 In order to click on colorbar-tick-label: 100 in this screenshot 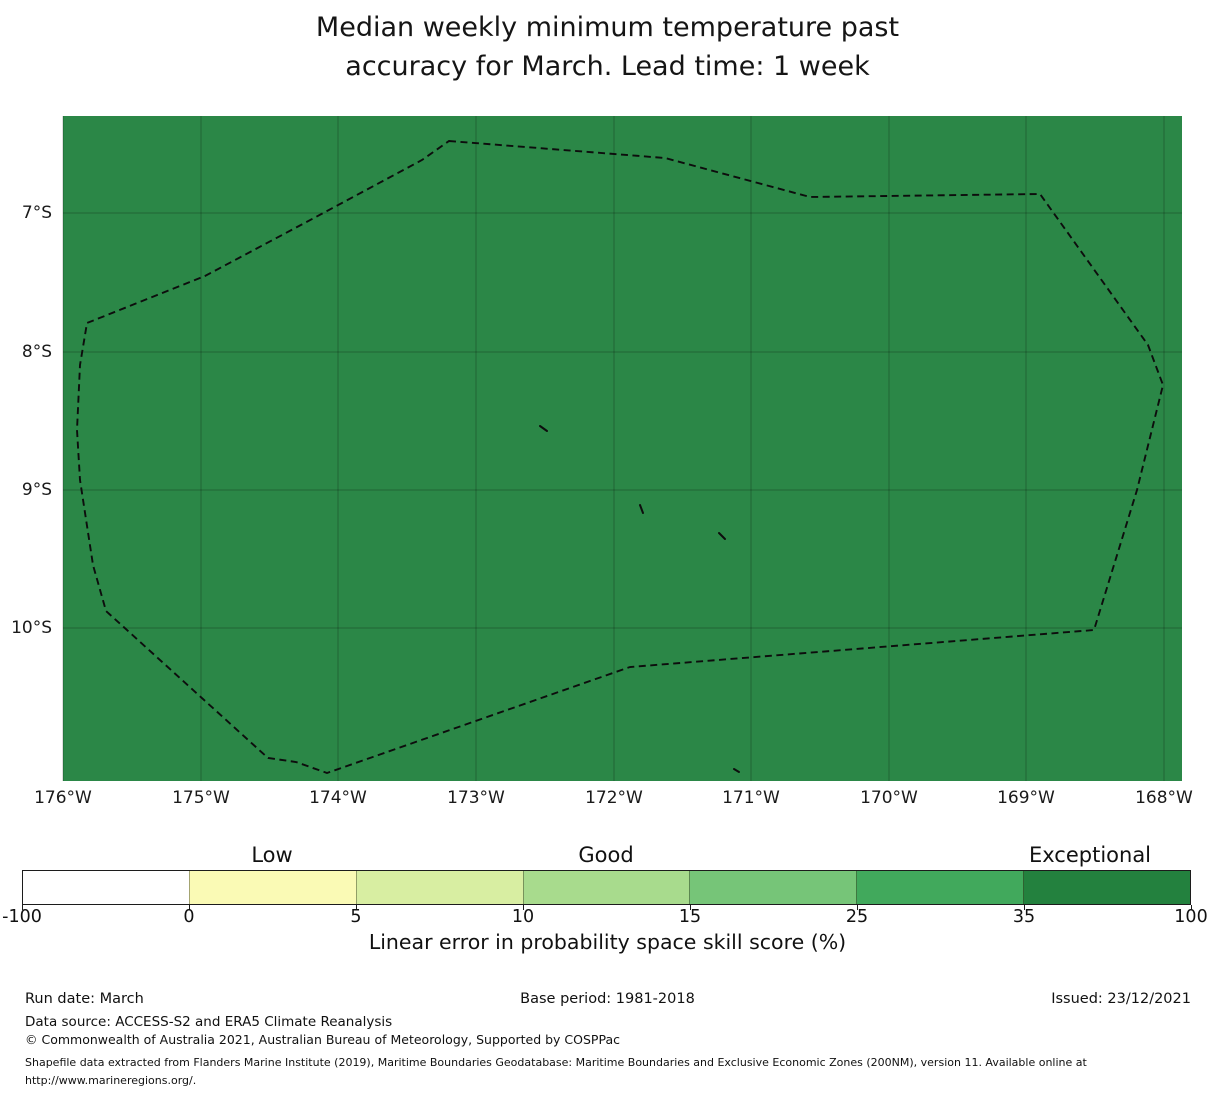, I will do `click(1191, 917)`.